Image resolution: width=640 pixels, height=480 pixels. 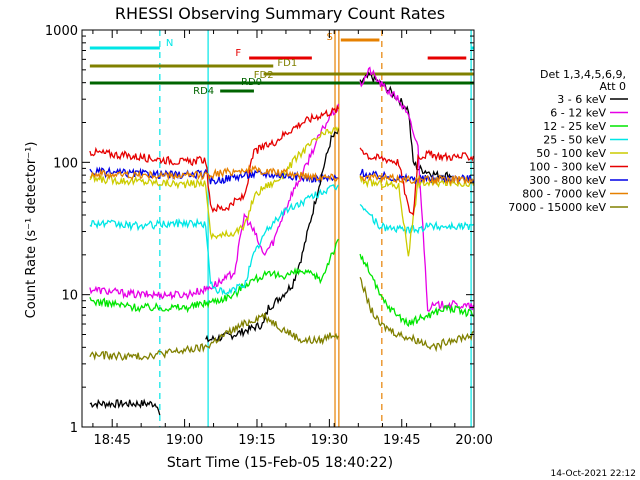 I want to click on x-tick-label: 19:00, so click(x=184, y=440).